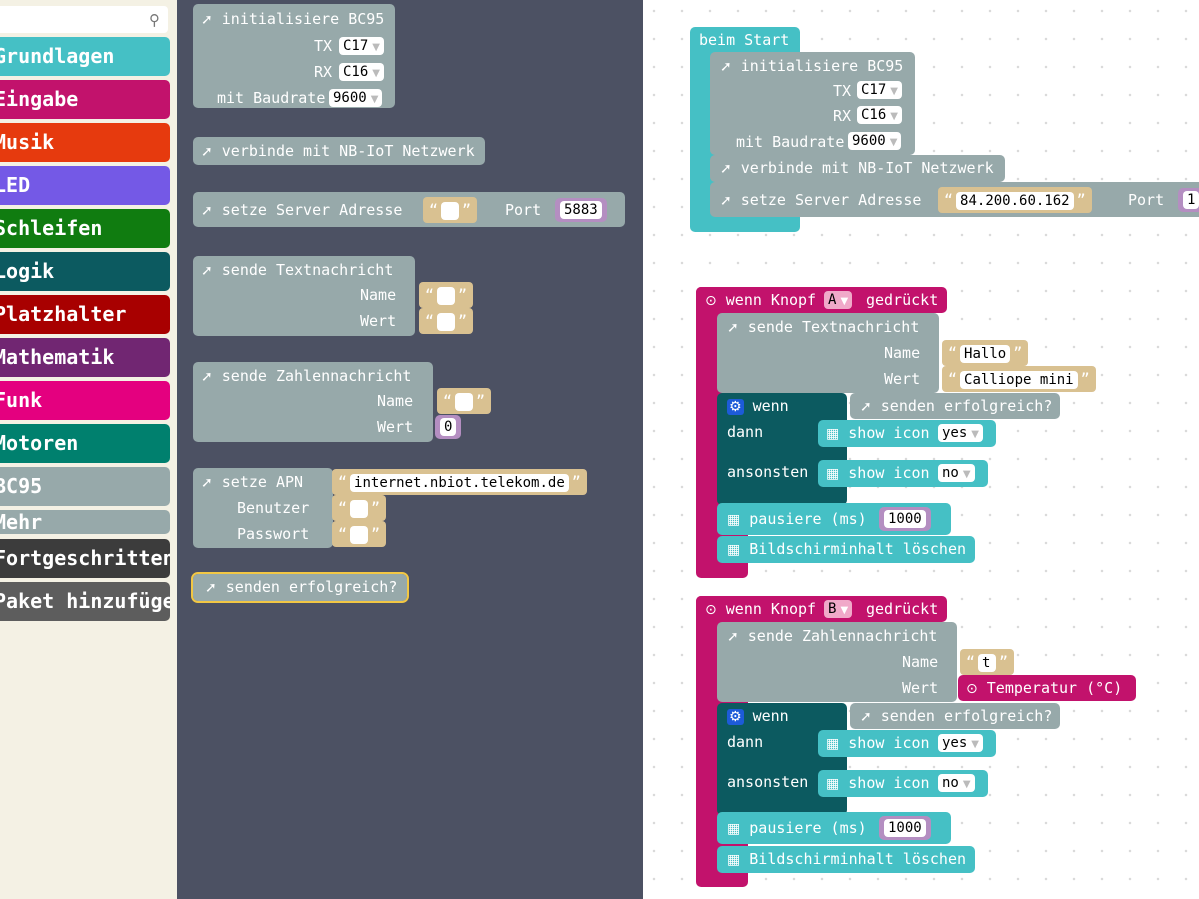 Image resolution: width=1199 pixels, height=899 pixels. What do you see at coordinates (869, 141) in the screenshot?
I see `baud-value: 9600` at bounding box center [869, 141].